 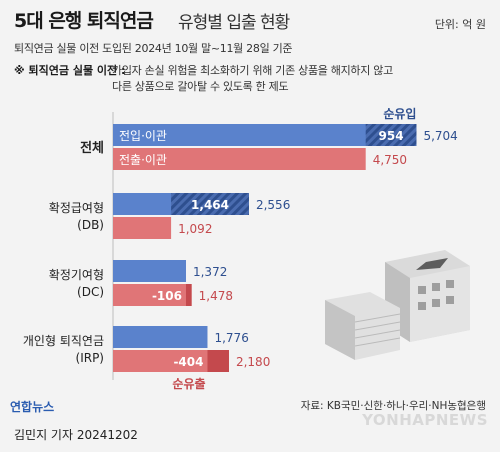 I want to click on watermark: YONHAPNEWS, so click(x=425, y=420).